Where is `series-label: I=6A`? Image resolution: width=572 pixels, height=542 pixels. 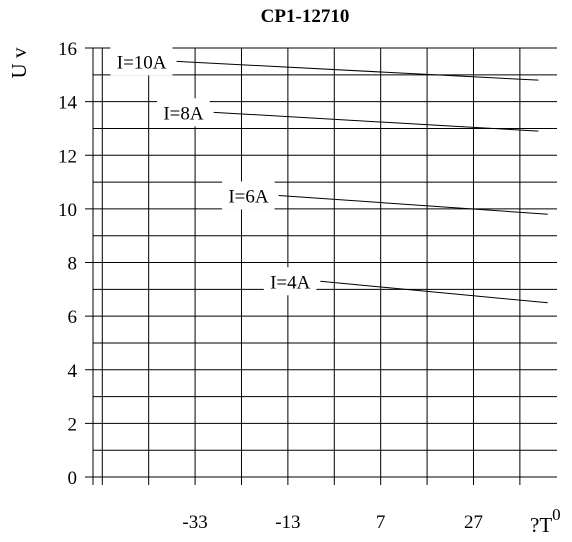 series-label: I=6A is located at coordinates (248, 196).